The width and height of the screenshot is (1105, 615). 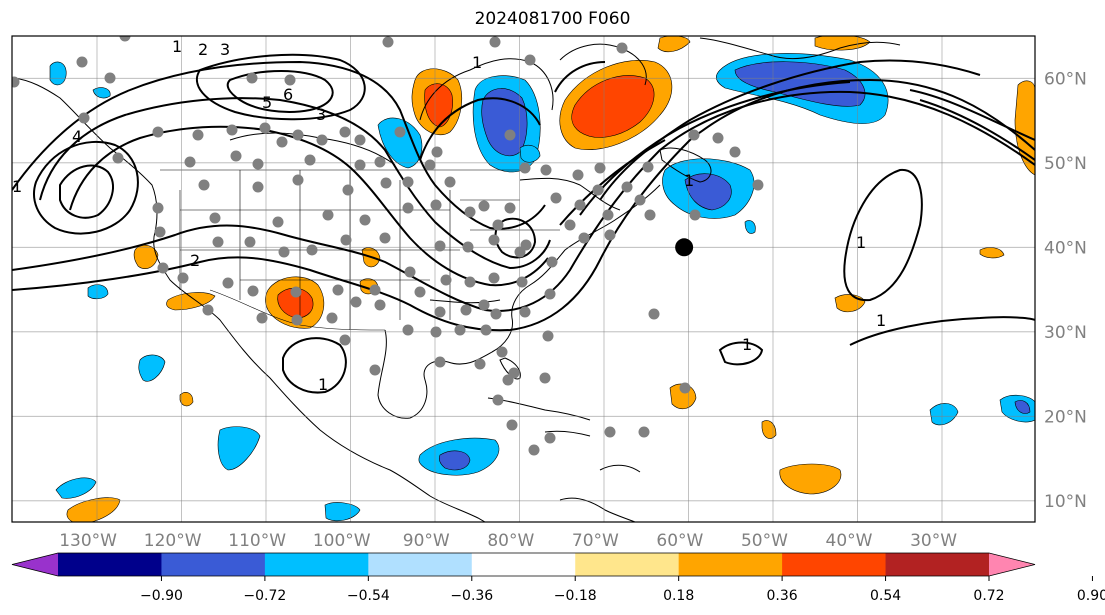 What do you see at coordinates (885, 596) in the screenshot?
I see `colorbar-tick-label: 0.54` at bounding box center [885, 596].